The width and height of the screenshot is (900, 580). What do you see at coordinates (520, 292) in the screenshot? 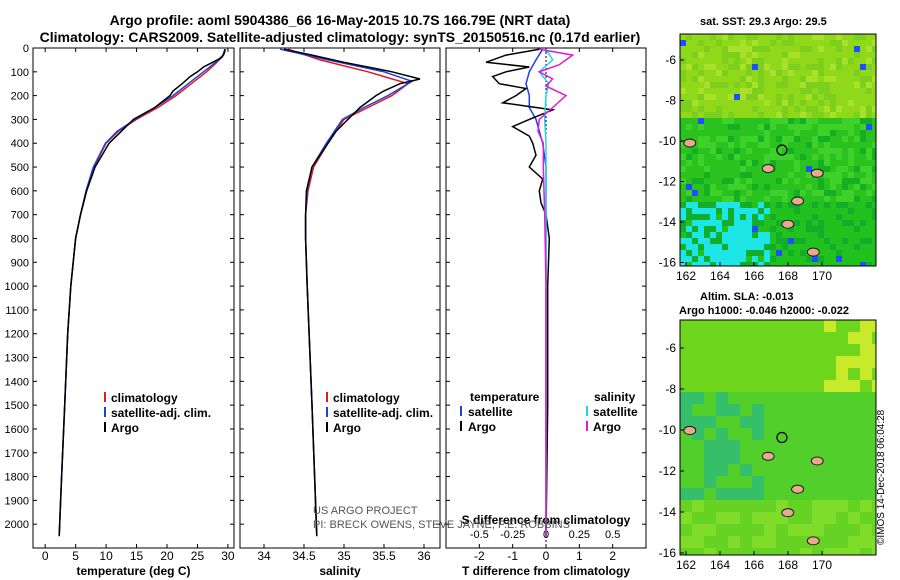
I see `series-line-temperature-argo` at bounding box center [520, 292].